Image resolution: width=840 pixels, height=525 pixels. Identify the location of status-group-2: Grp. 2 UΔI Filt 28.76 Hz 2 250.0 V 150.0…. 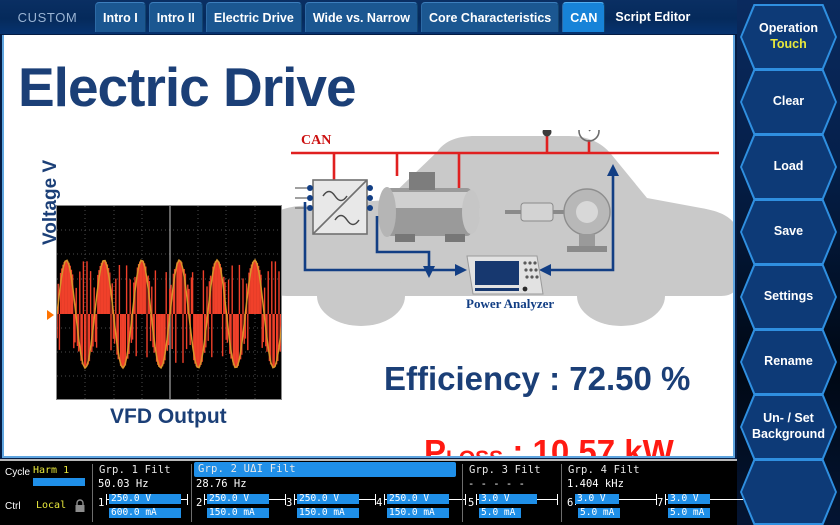
(330, 493).